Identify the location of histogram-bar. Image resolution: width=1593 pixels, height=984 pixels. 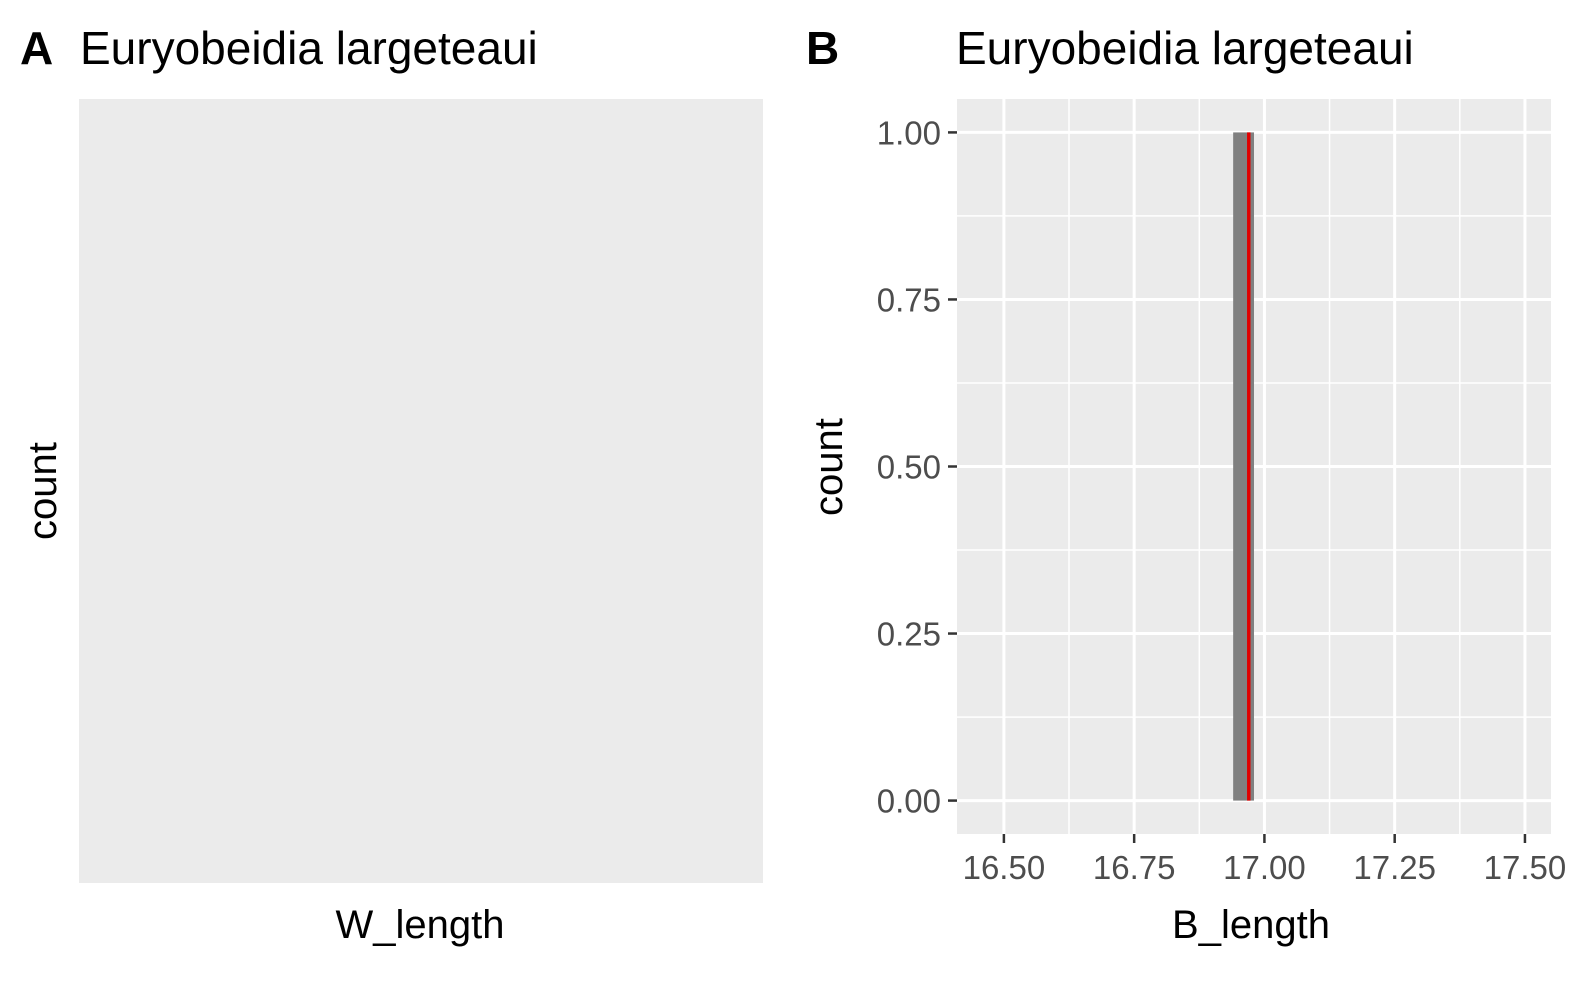
(1243, 466).